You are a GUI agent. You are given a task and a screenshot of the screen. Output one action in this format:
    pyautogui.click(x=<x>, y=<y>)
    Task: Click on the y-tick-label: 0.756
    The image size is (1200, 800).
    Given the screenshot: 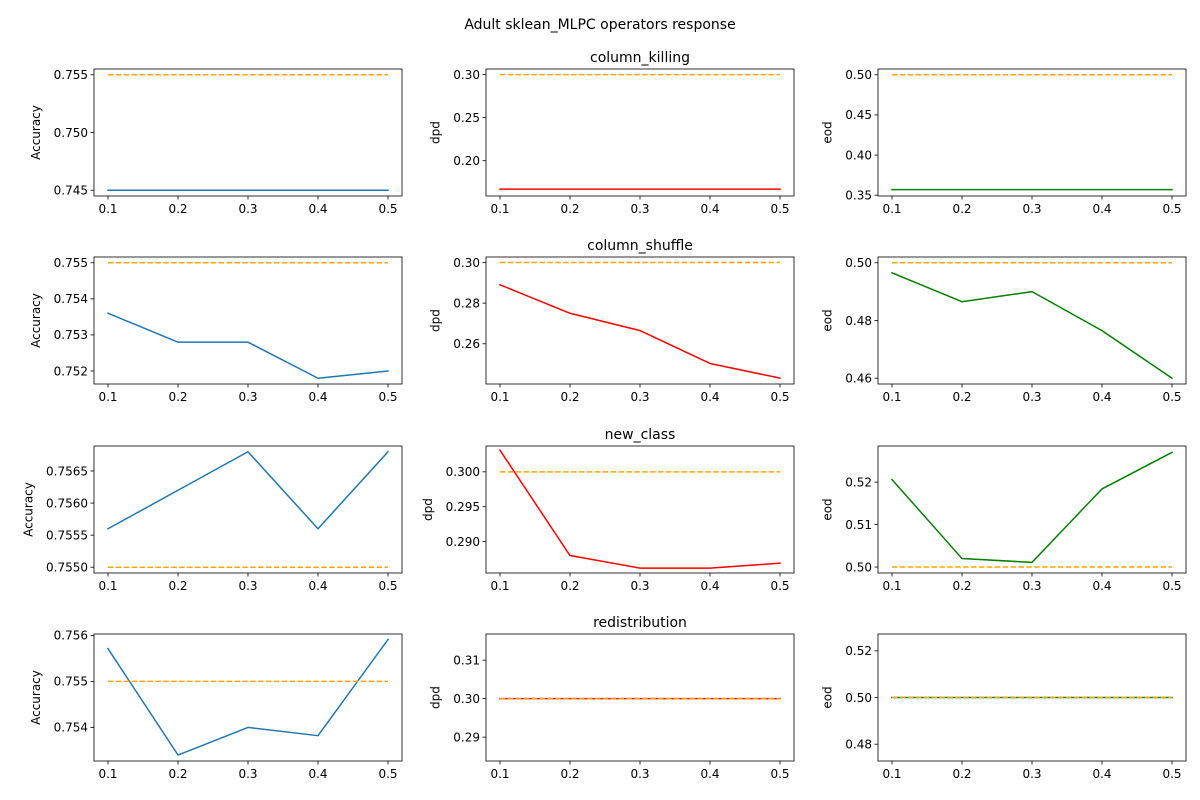 What is the action you would take?
    pyautogui.click(x=71, y=636)
    